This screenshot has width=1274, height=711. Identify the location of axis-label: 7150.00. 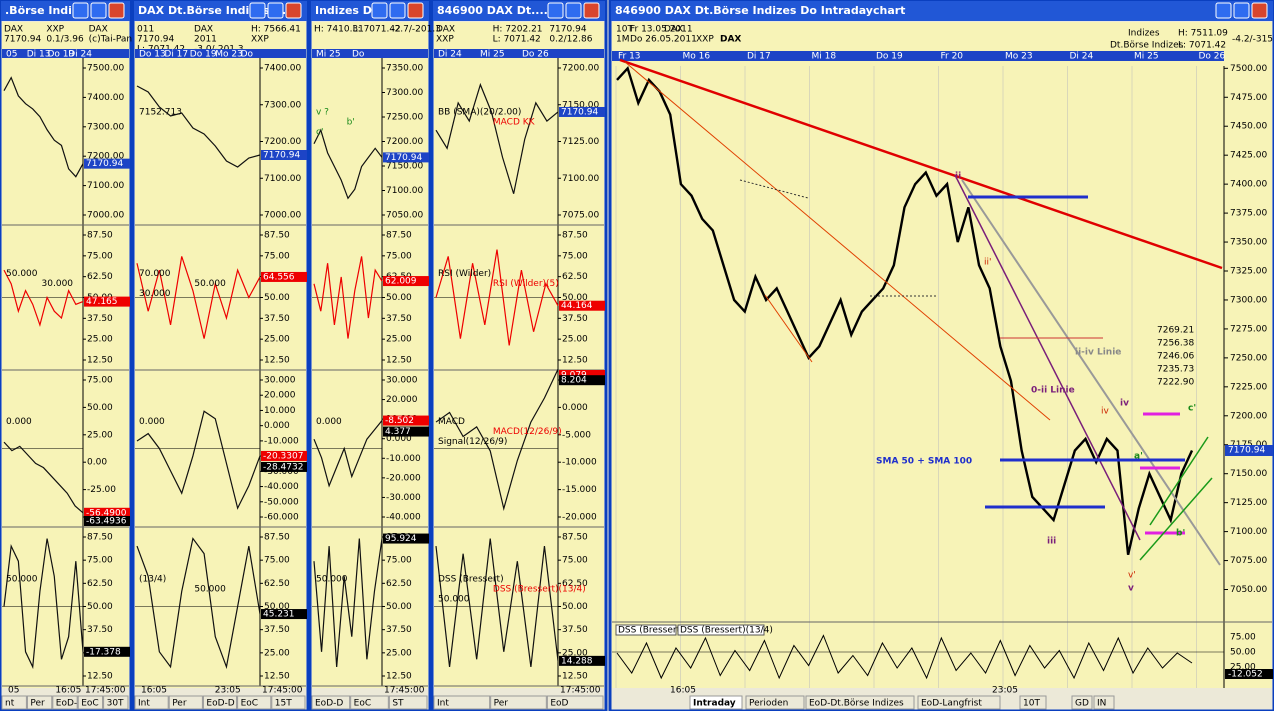
(580, 105).